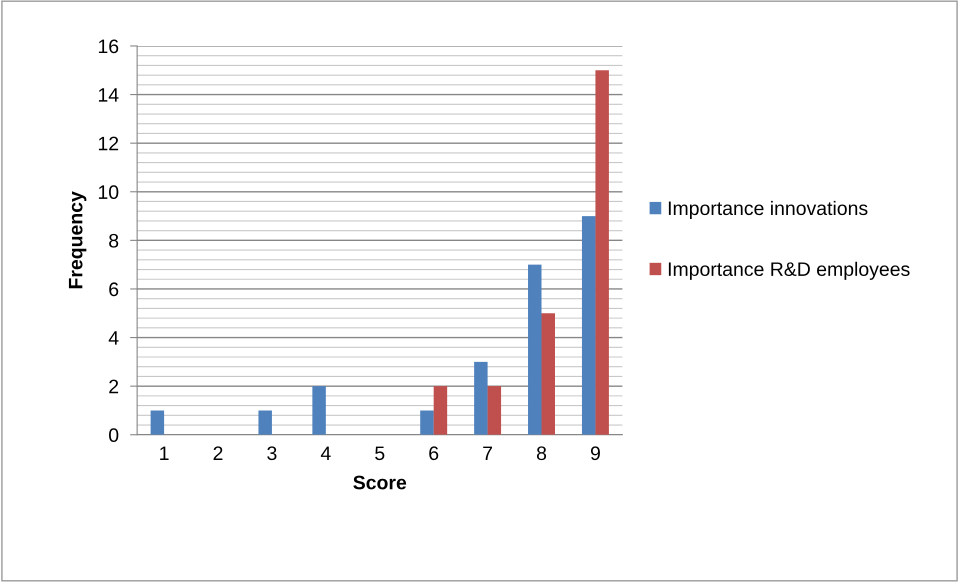  I want to click on x-tick-label: 8, so click(541, 453).